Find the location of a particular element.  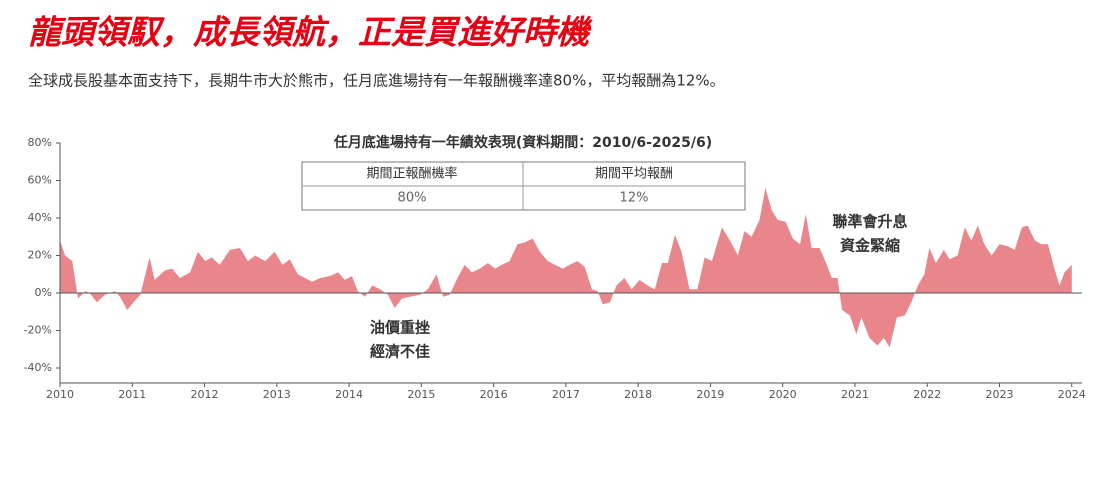

chart-title: 龍頭領馭，成長領航，正是買進好時機 is located at coordinates (310, 32).